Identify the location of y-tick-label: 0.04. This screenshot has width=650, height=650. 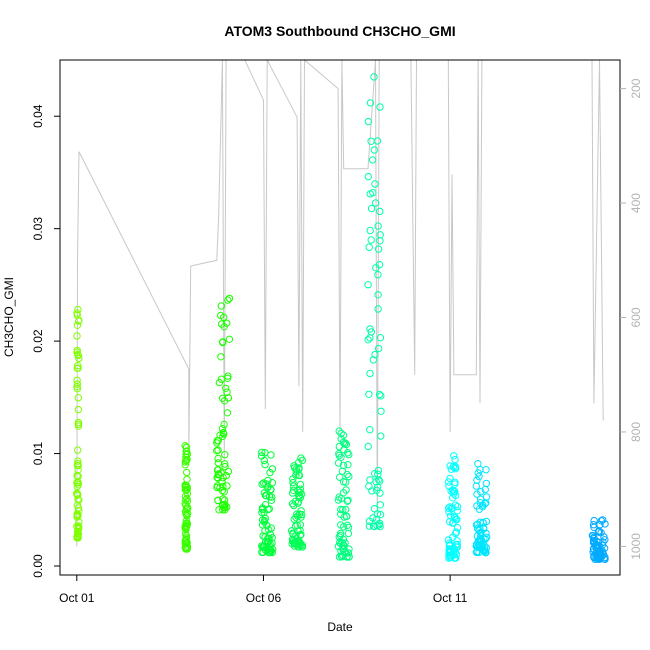
(38, 116).